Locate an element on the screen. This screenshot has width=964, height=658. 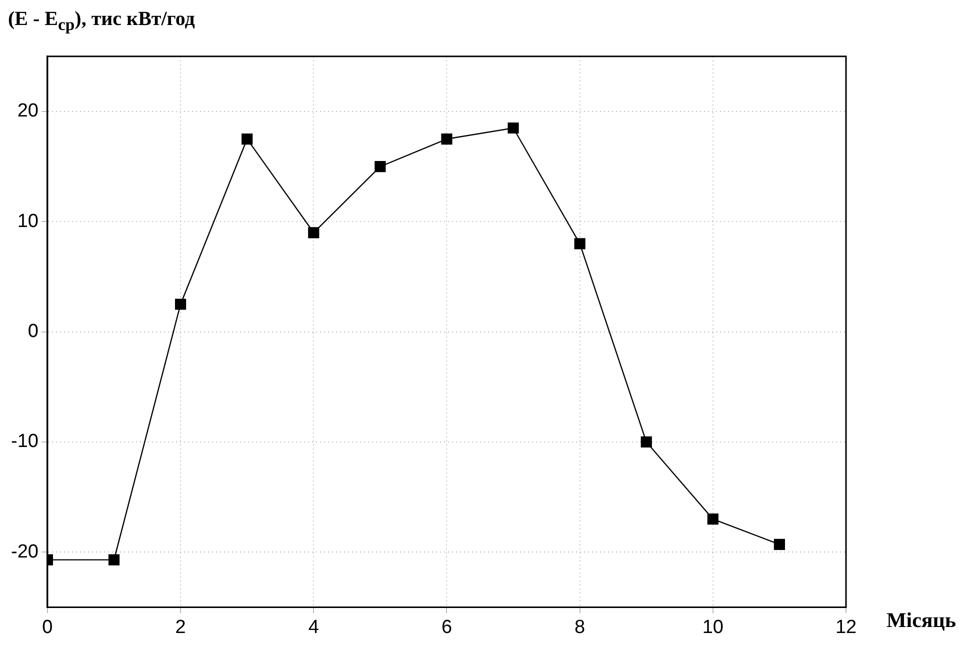
x-tick-label: 6 is located at coordinates (446, 627).